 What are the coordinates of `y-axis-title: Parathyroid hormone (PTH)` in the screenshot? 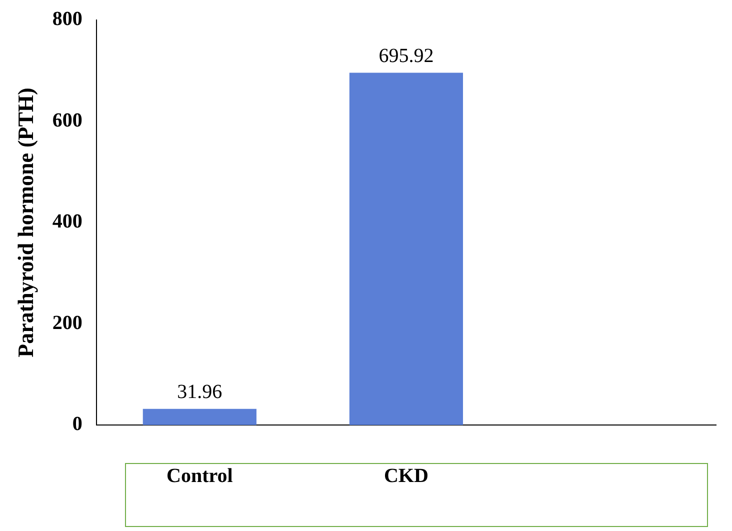 It's located at (25, 223).